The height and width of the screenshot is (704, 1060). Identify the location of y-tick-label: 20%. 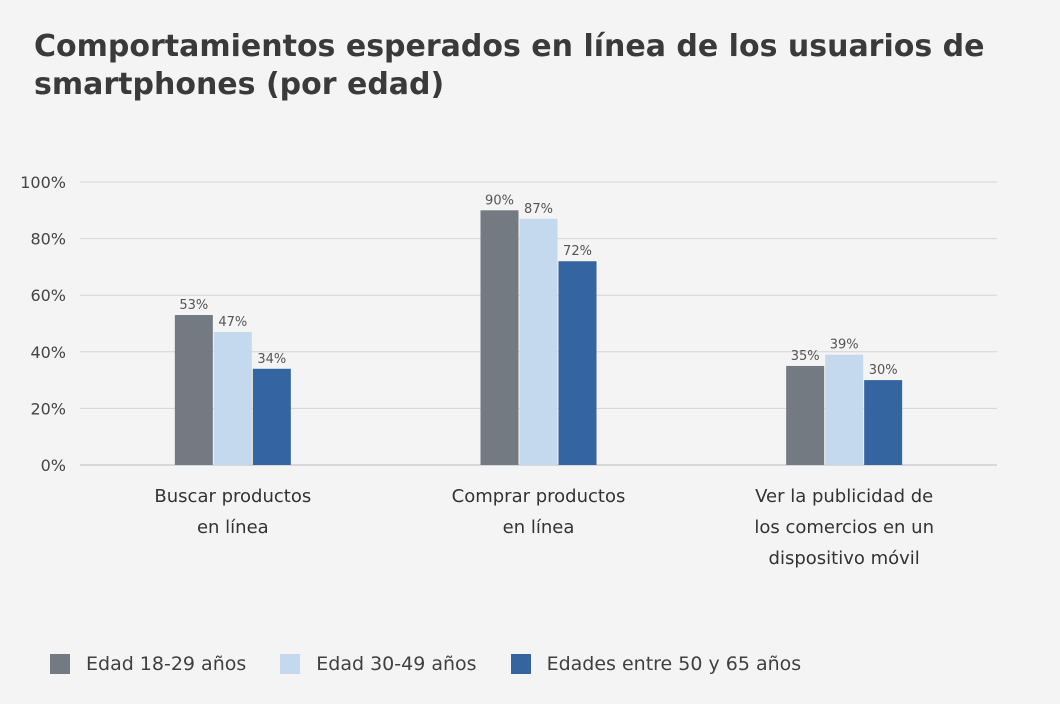
(48, 408).